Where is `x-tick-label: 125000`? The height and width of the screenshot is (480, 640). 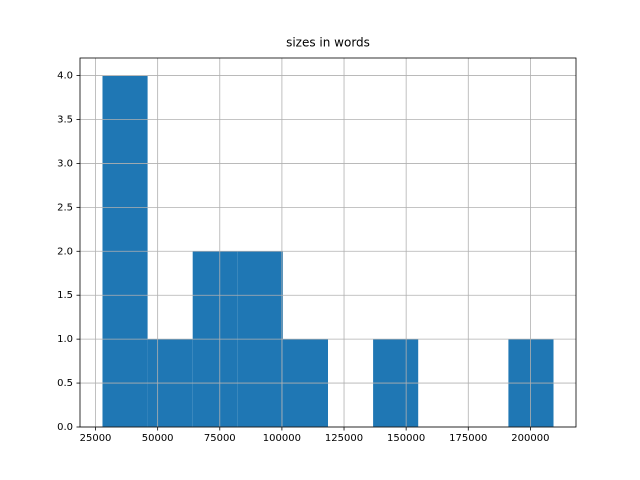
x-tick-label: 125000 is located at coordinates (344, 438).